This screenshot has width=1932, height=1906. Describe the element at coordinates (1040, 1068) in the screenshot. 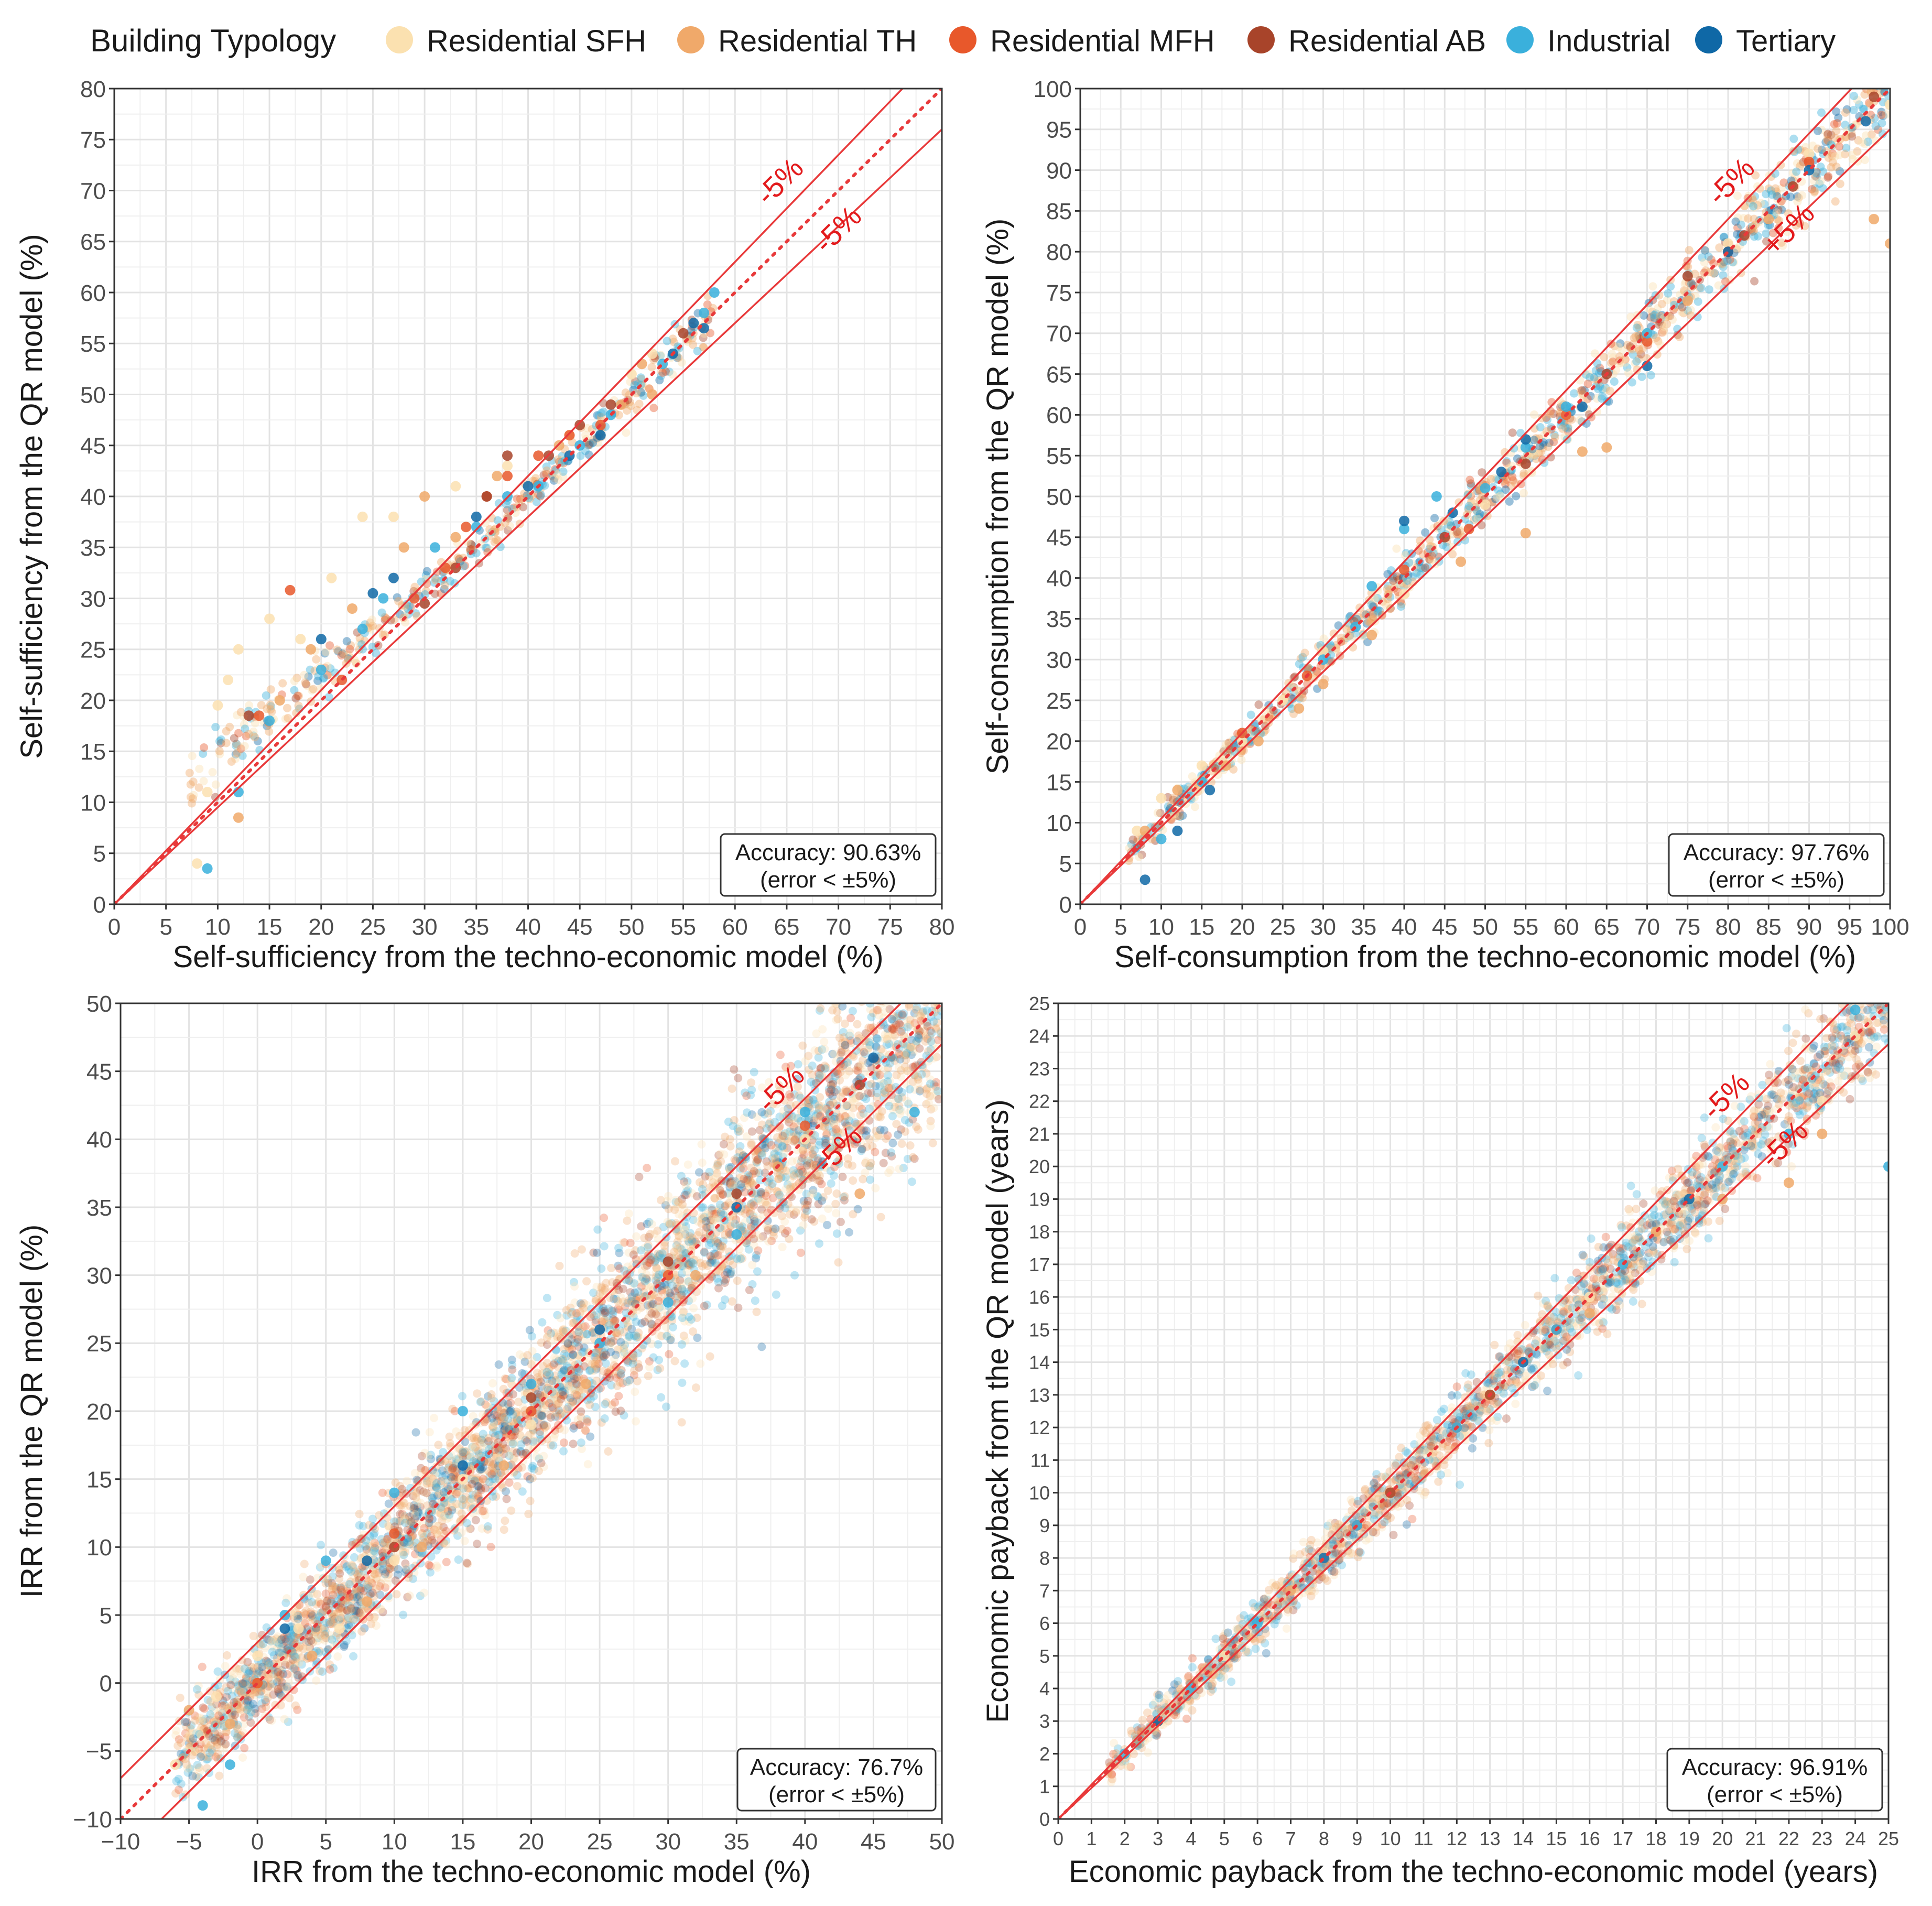

I see `y-tick-label-23: 23` at that location.